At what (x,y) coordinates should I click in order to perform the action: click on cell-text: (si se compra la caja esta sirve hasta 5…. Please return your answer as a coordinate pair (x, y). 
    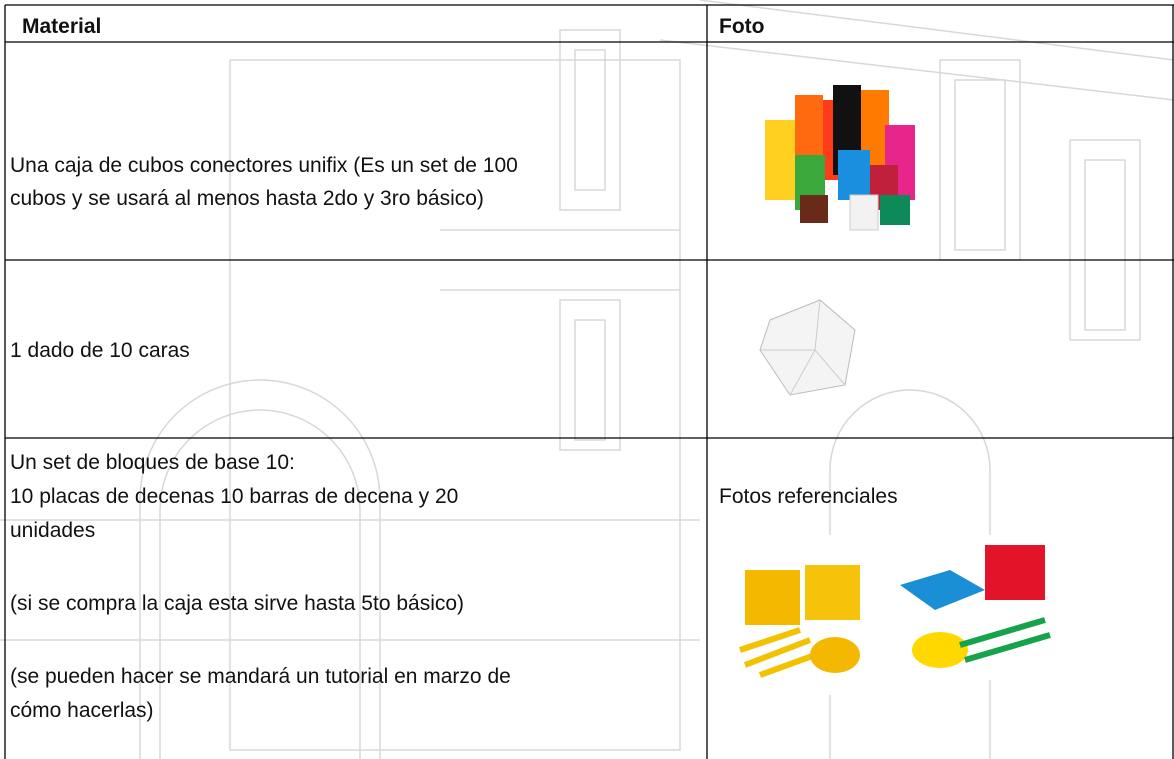
    Looking at the image, I should click on (237, 603).